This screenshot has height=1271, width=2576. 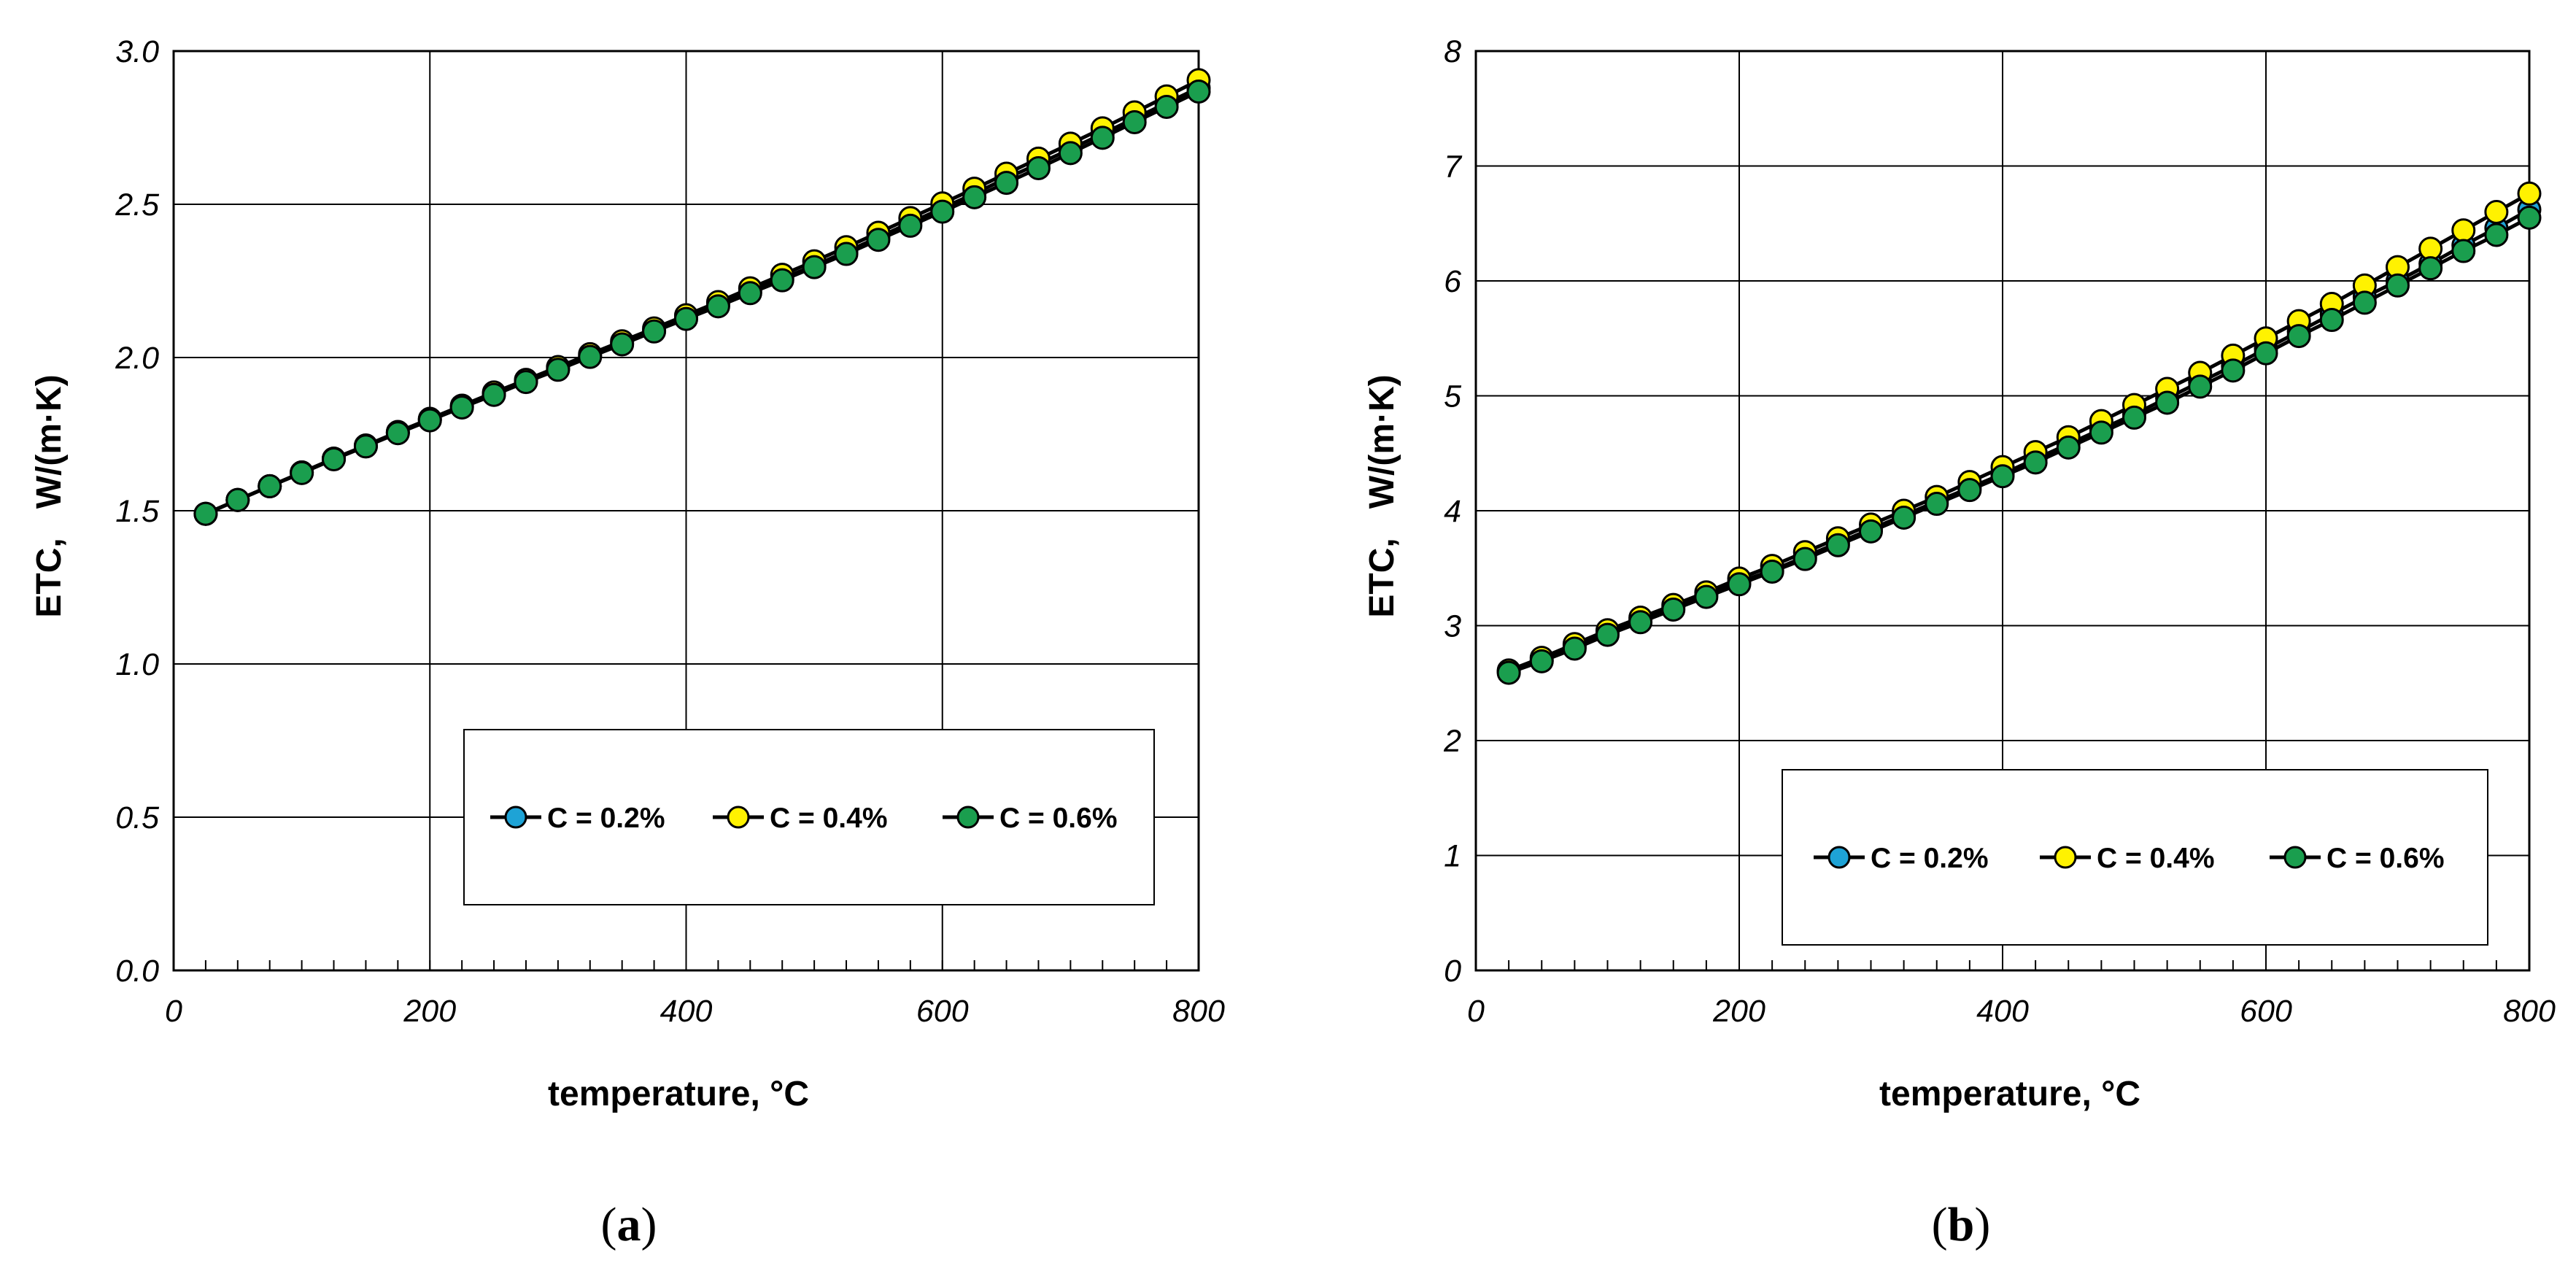 What do you see at coordinates (1452, 52) in the screenshot?
I see `y-tick-label: 8` at bounding box center [1452, 52].